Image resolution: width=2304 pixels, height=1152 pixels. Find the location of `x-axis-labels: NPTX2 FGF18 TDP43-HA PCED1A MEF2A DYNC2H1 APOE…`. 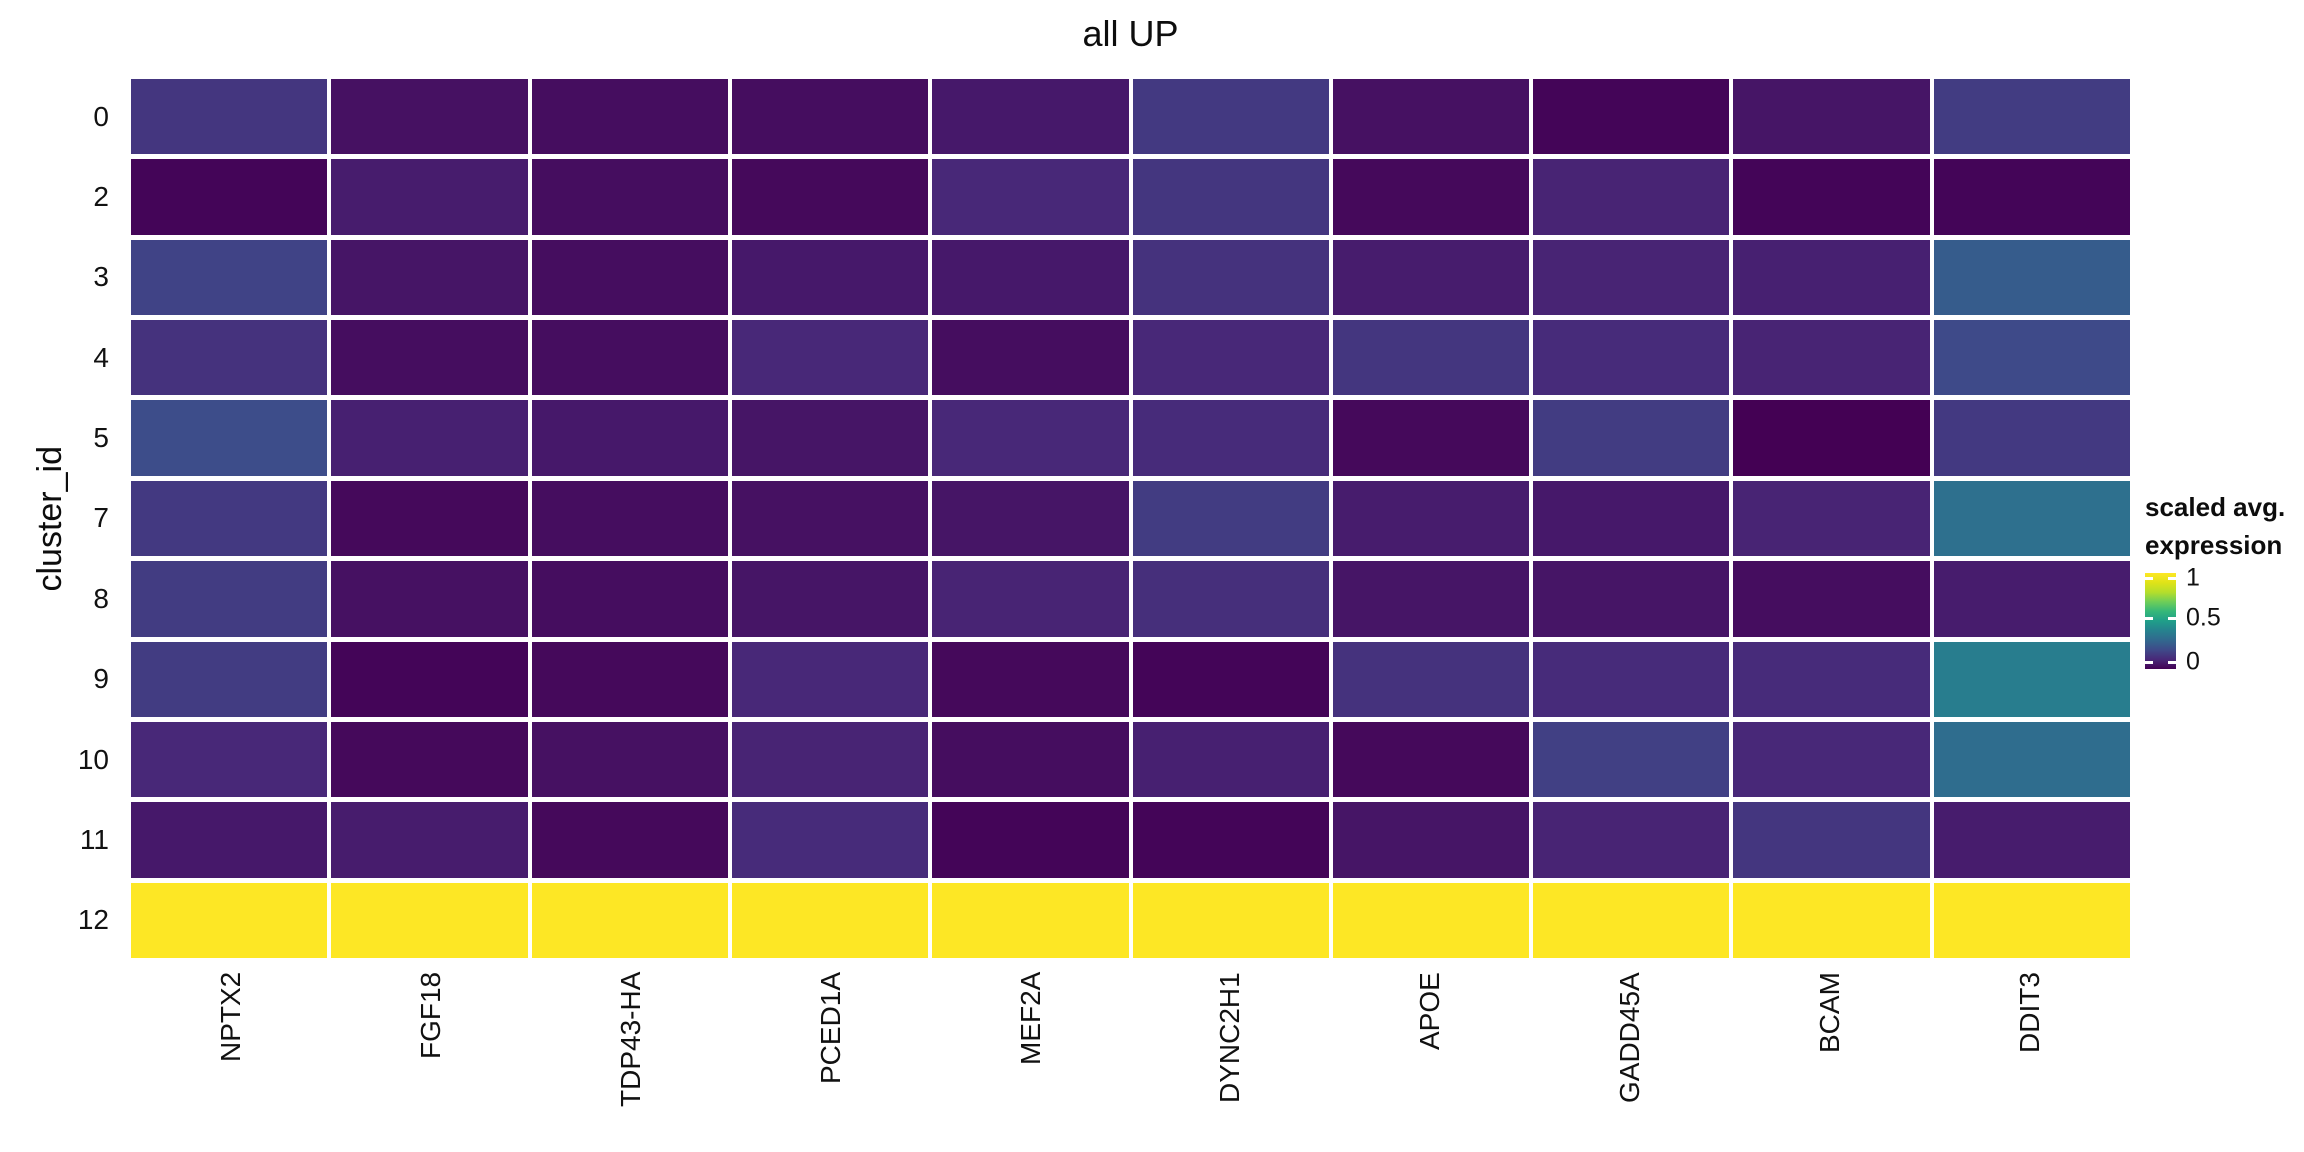

x-axis-labels: NPTX2 FGF18 TDP43-HA PCED1A MEF2A DYNC2H1 APOE… is located at coordinates (1130, 1061).